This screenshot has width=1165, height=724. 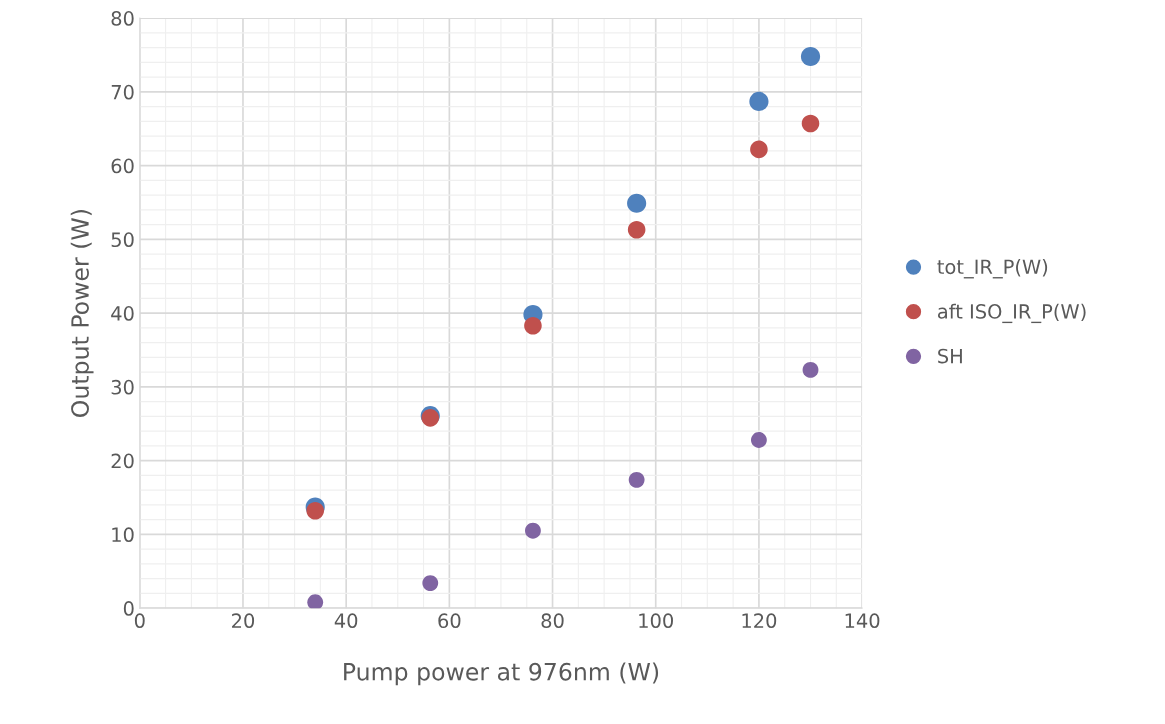 What do you see at coordinates (950, 356) in the screenshot?
I see `legend-label: SH` at bounding box center [950, 356].